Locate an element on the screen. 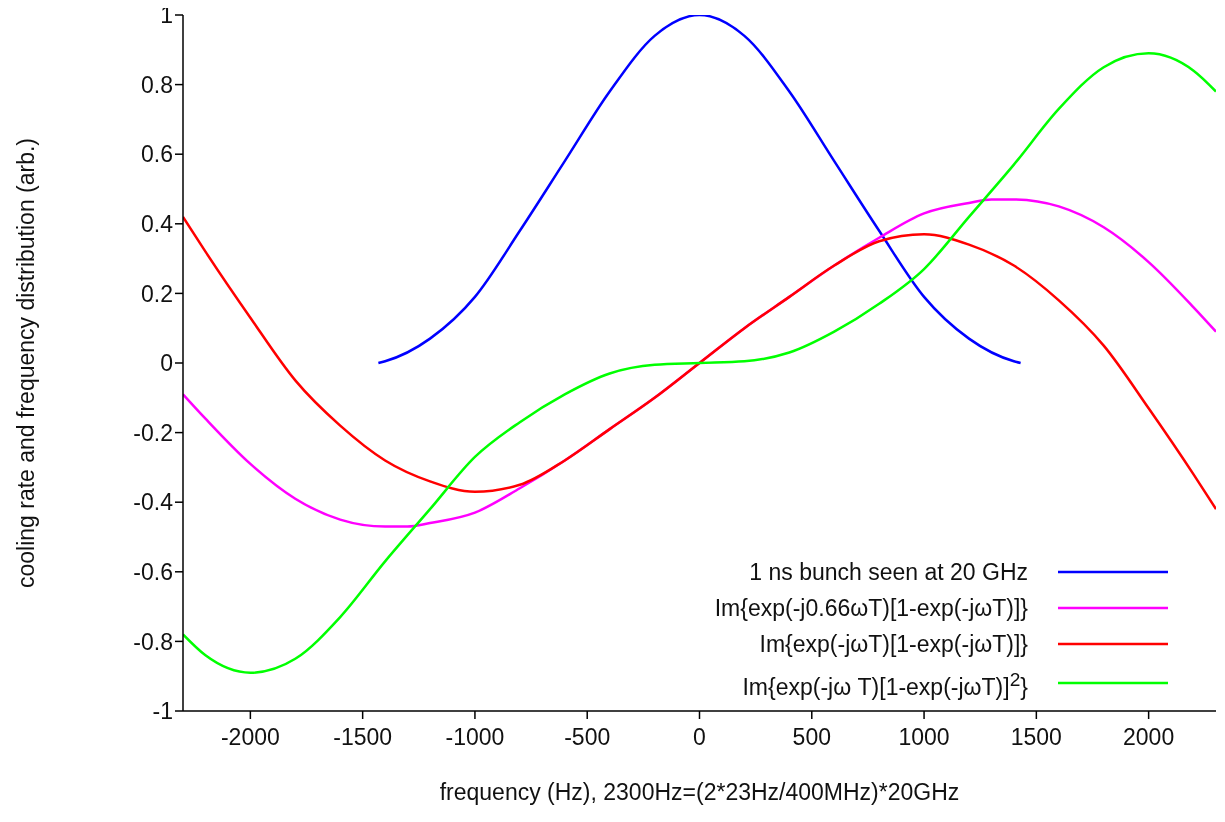  x-axis-title: frequency (Hz), 2300Hz=(2*23Hz/400MHz)*20GHz is located at coordinates (699, 792).